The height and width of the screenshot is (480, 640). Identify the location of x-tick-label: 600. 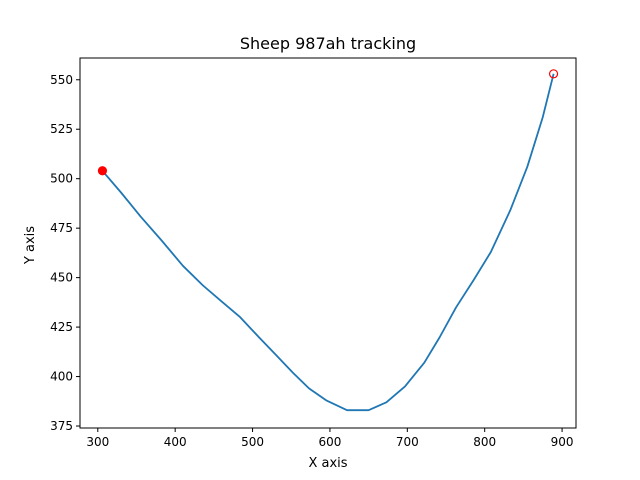
(329, 442).